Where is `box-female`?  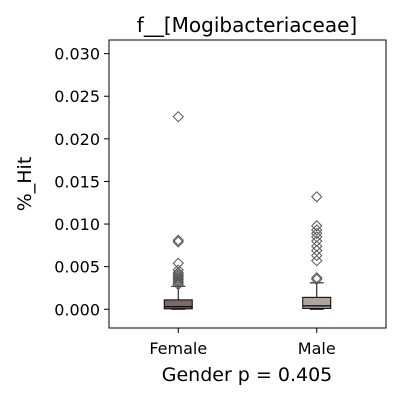 box-female is located at coordinates (178, 210).